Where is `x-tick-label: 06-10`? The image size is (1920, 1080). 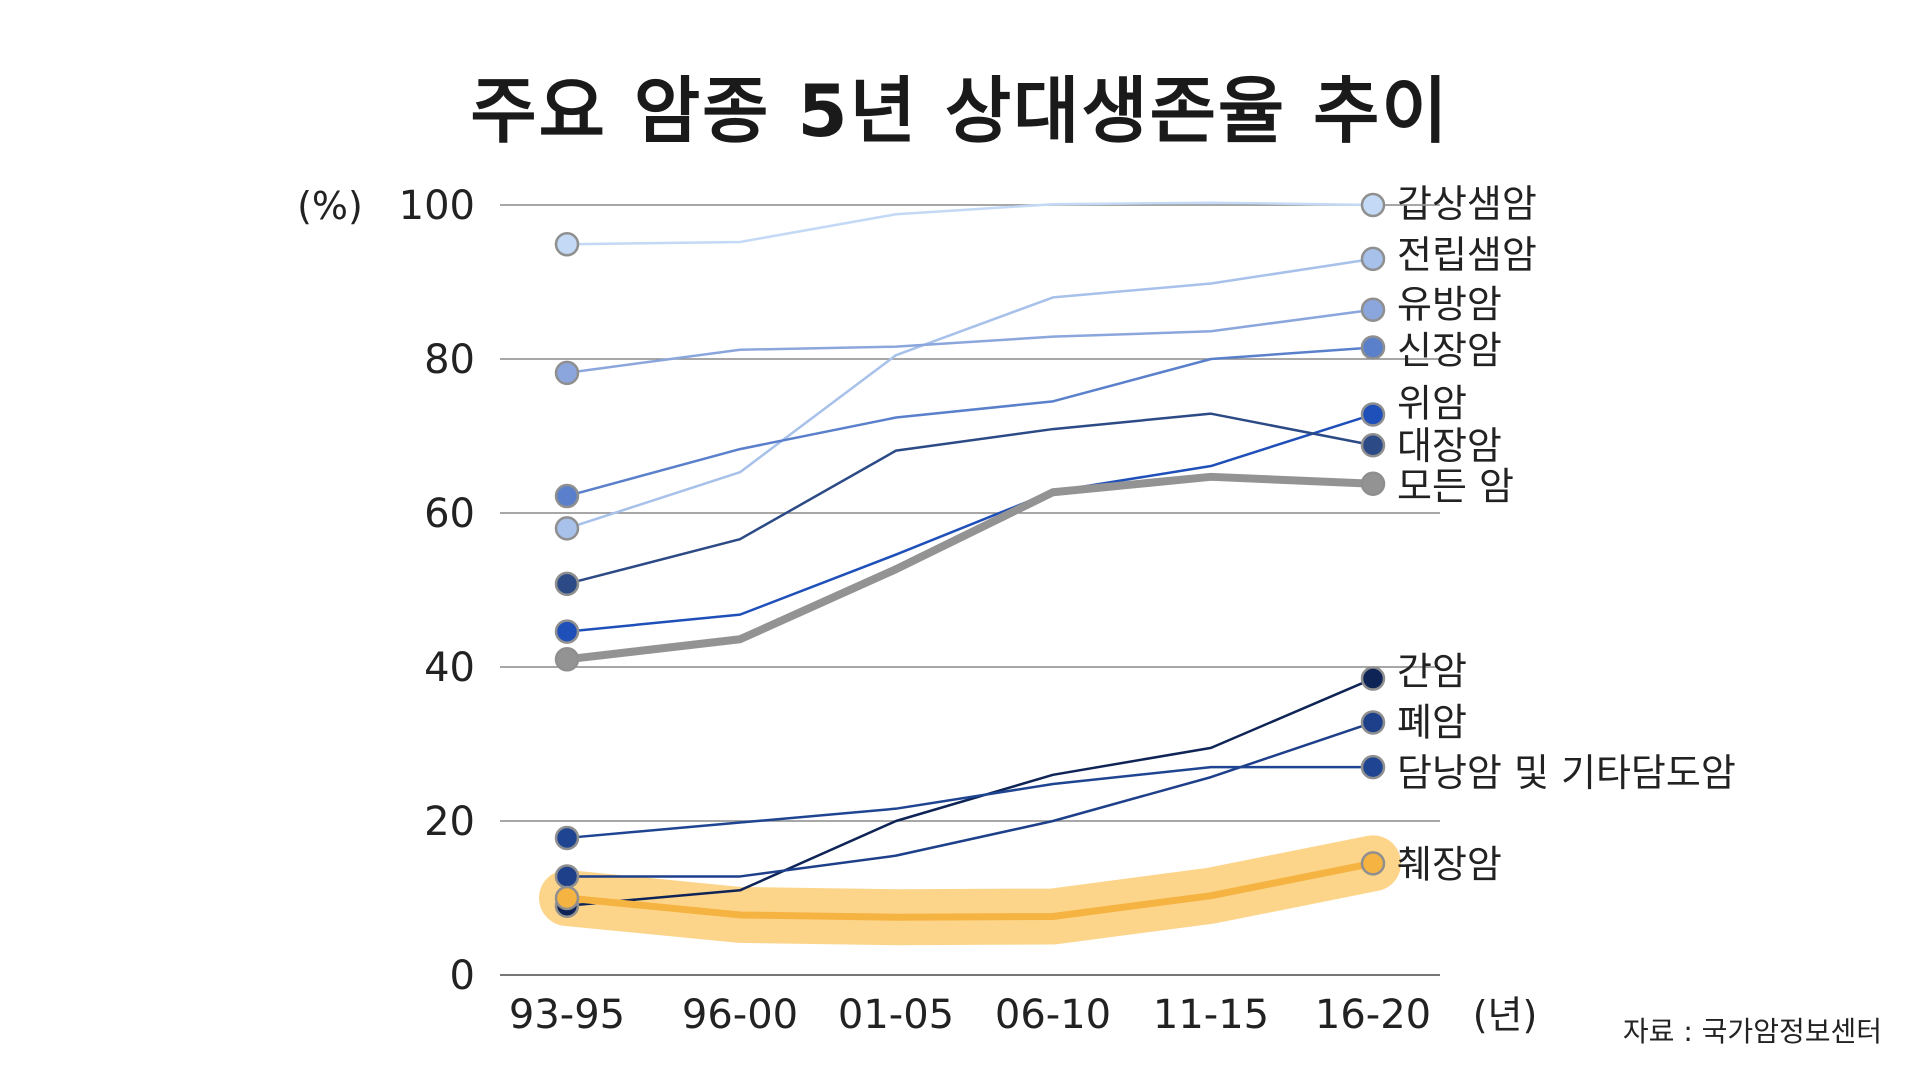 x-tick-label: 06-10 is located at coordinates (1053, 1015).